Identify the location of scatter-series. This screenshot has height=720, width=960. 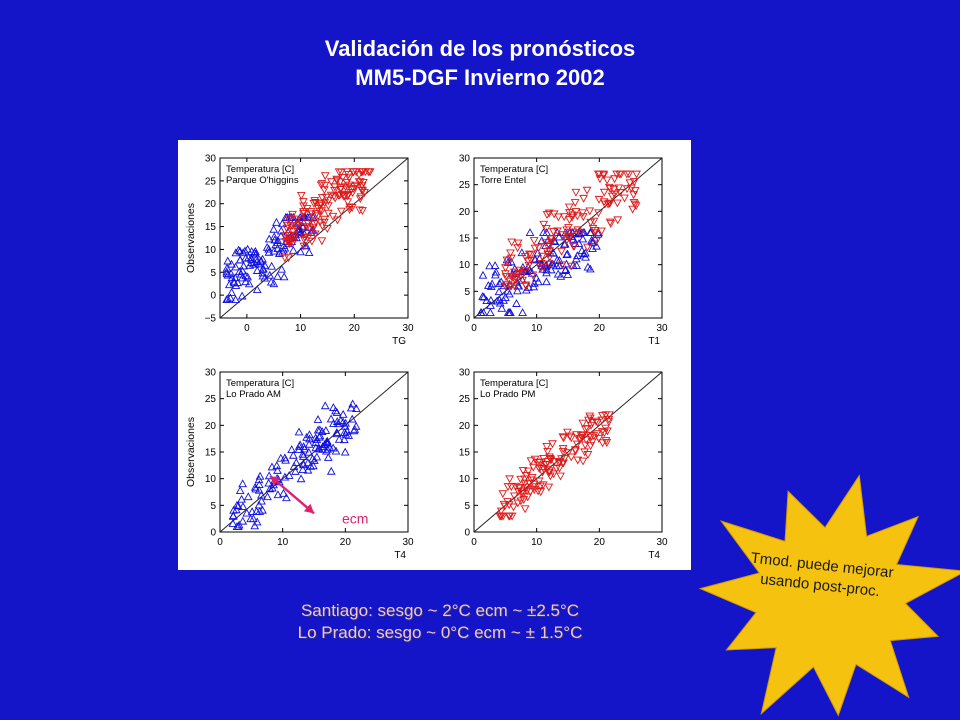
(571, 230).